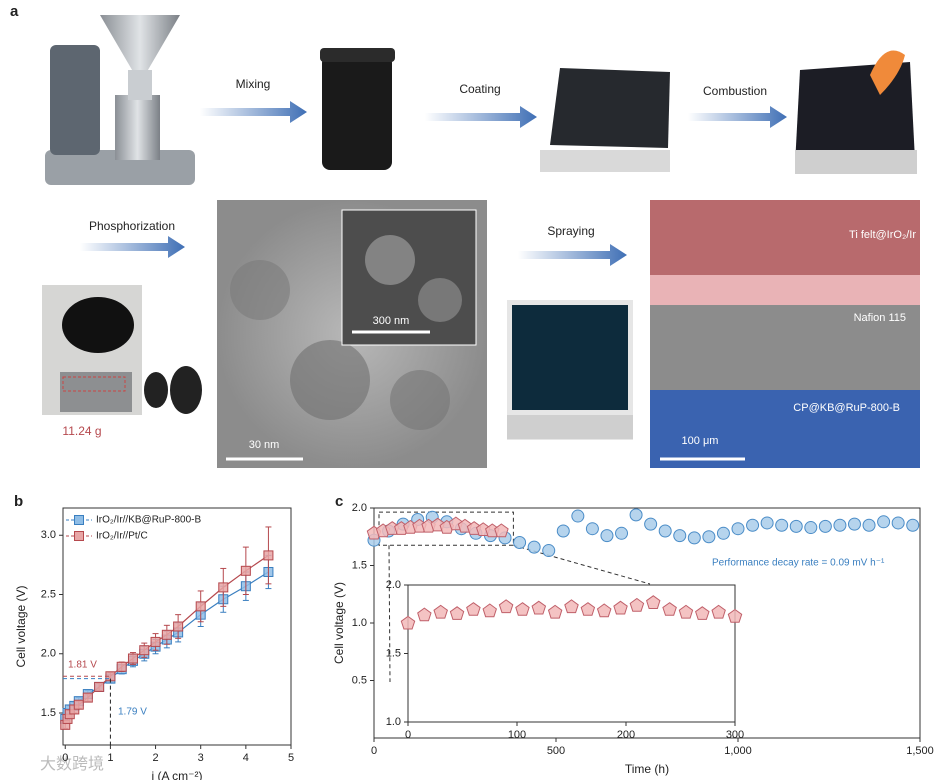 Image resolution: width=936 pixels, height=780 pixels. I want to click on y-tick-label: 2.5, so click(48, 594).